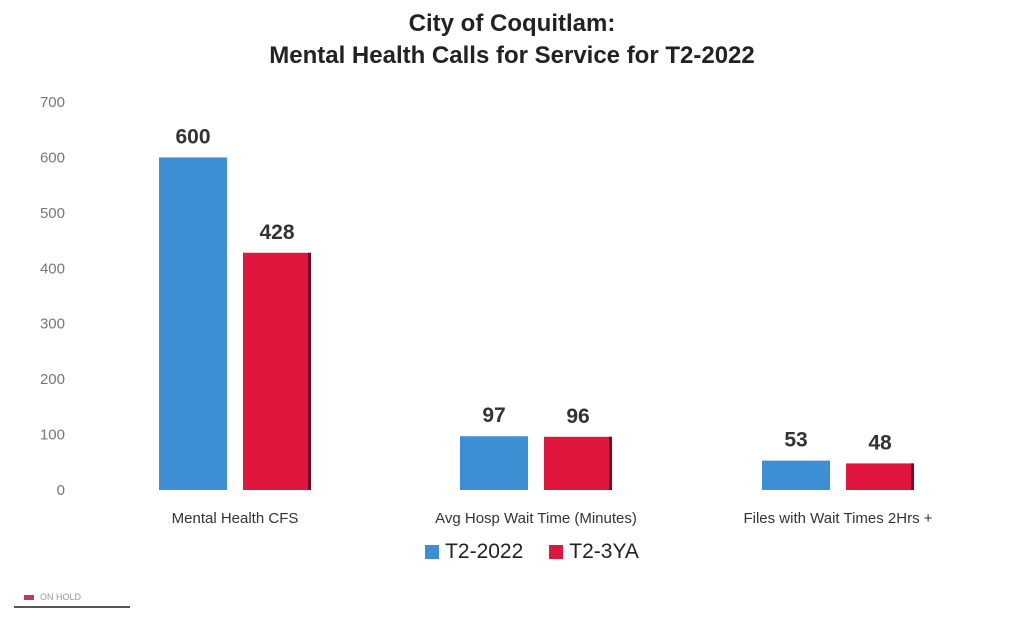 This screenshot has width=1024, height=625. I want to click on y-tick-label: 500, so click(52, 213).